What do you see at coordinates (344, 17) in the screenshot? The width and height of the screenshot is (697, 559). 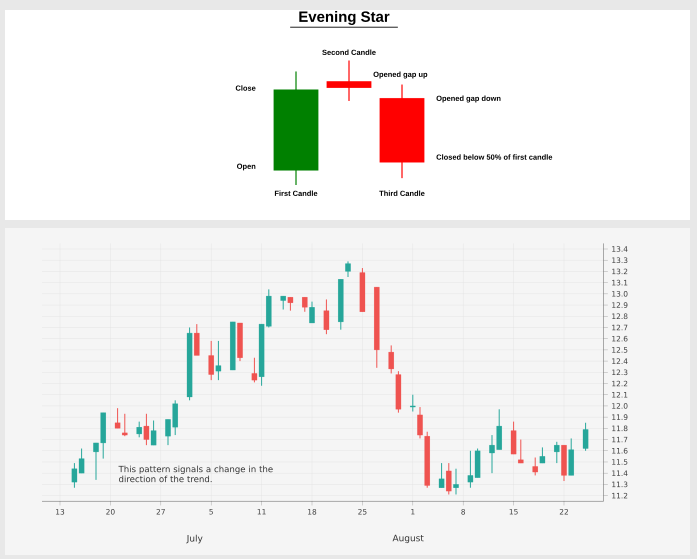 I see `chart-title: Evening Star` at bounding box center [344, 17].